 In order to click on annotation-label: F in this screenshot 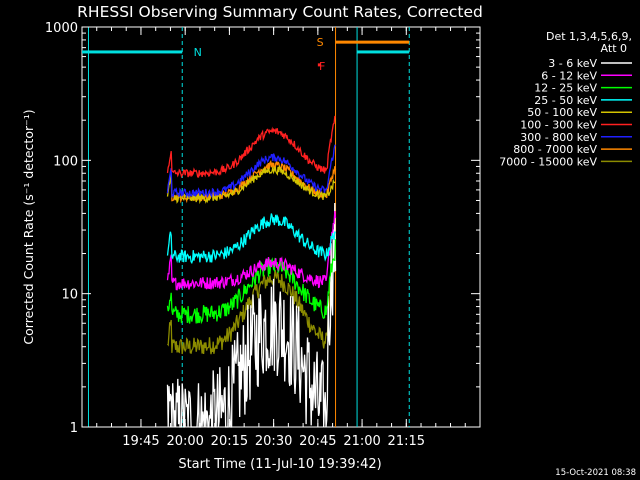, I will do `click(322, 66)`.